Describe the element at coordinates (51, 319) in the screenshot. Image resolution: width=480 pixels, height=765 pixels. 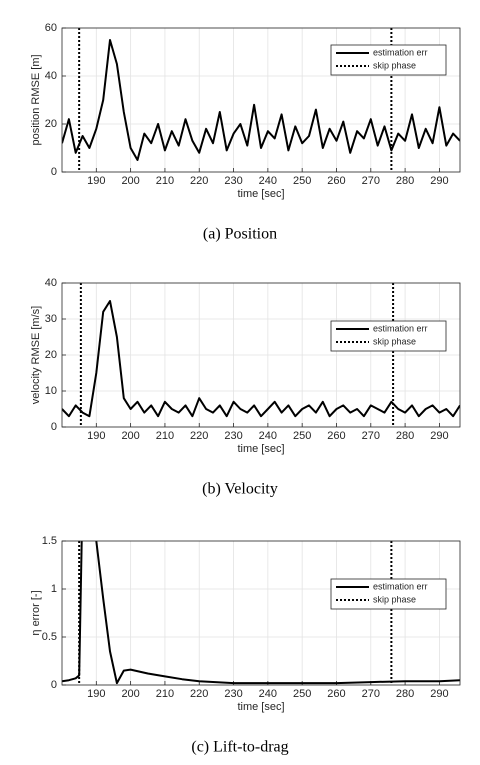
I see `y-tick-label: 30` at that location.